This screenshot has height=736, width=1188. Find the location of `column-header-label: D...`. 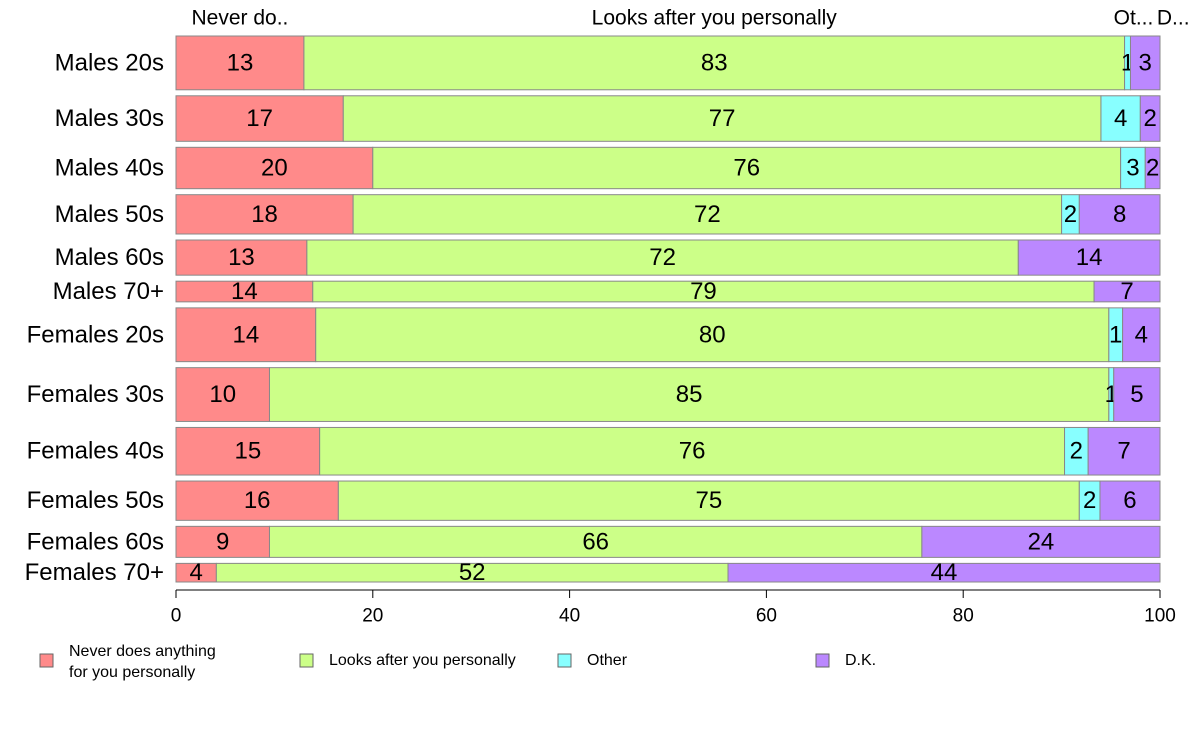

column-header-label: D... is located at coordinates (1172, 18).